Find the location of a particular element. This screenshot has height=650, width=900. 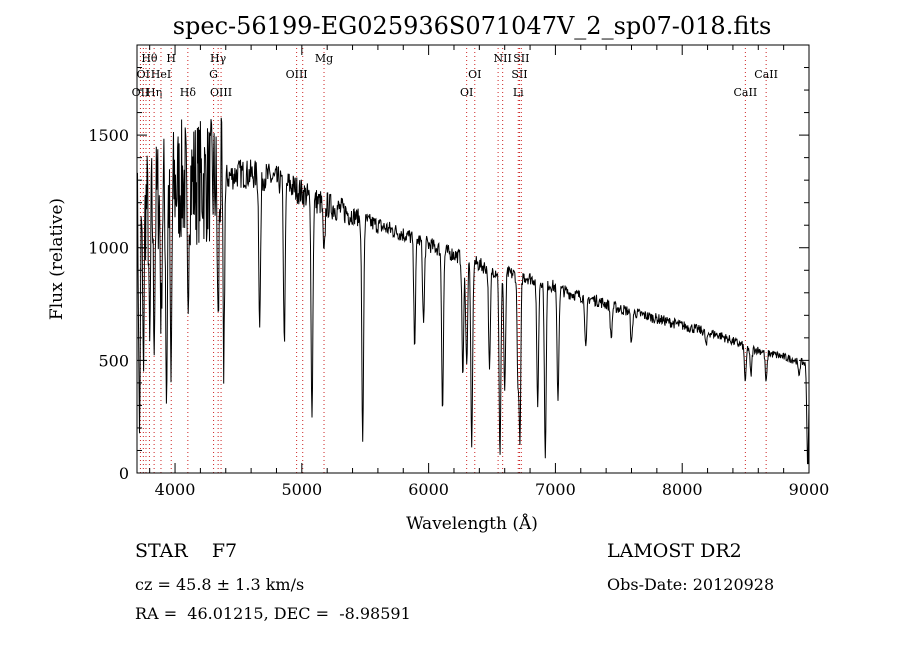

x-tick-label: 6000 is located at coordinates (428, 489).